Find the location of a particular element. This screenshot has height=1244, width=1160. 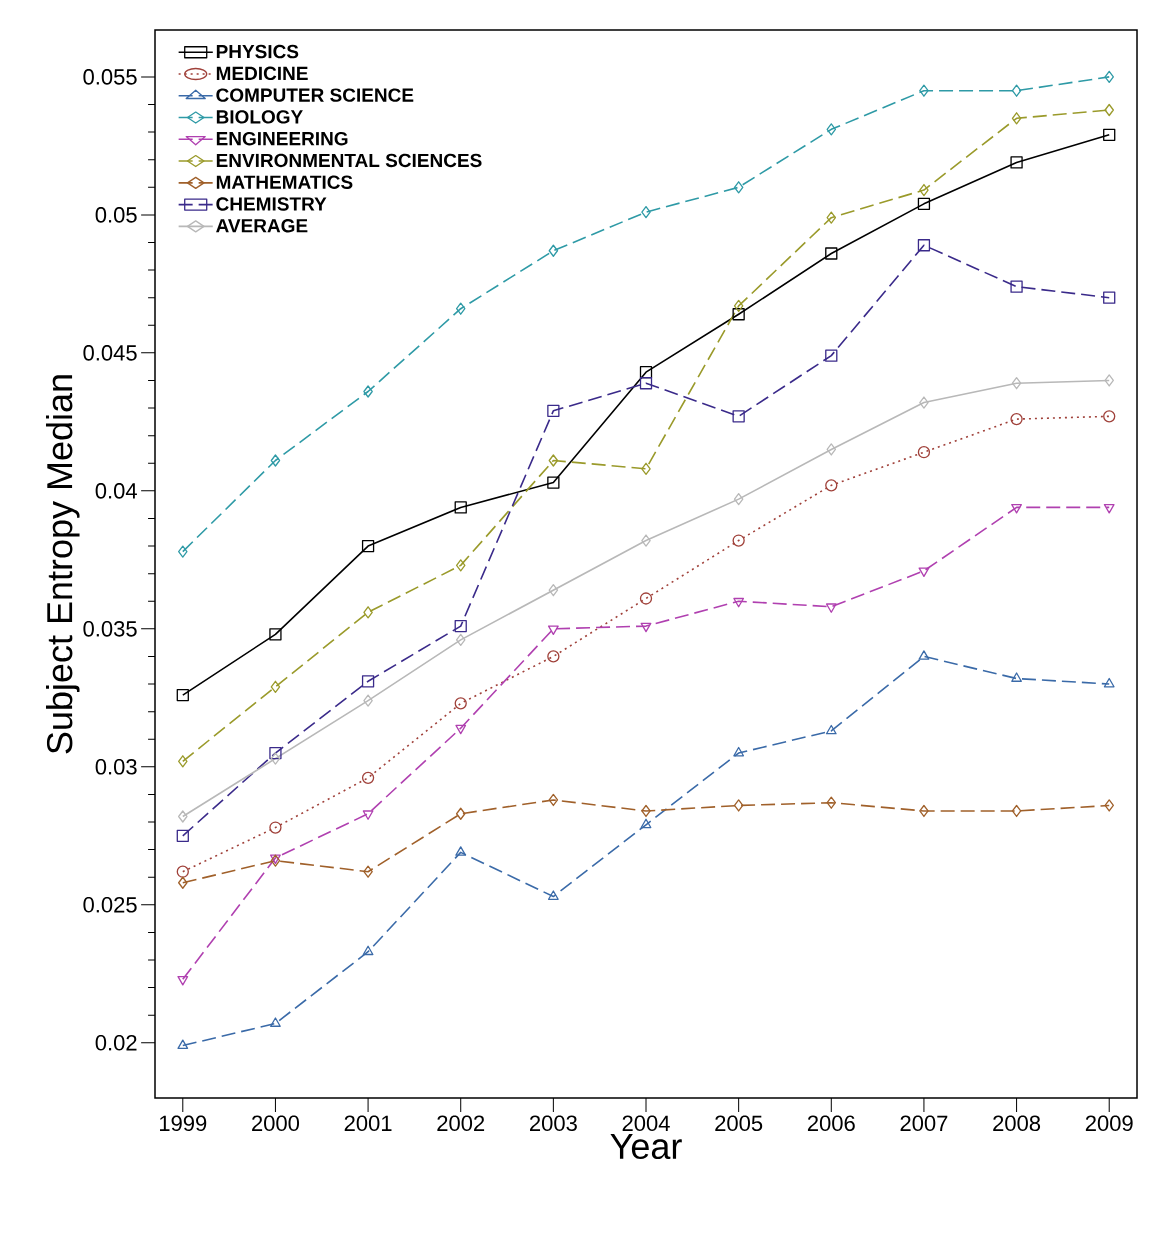

x-tick-label: 2004 is located at coordinates (646, 1123).